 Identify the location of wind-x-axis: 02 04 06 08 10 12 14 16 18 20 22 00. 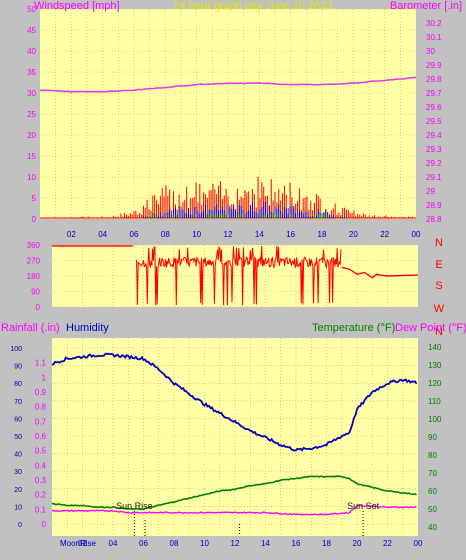
(230, 228).